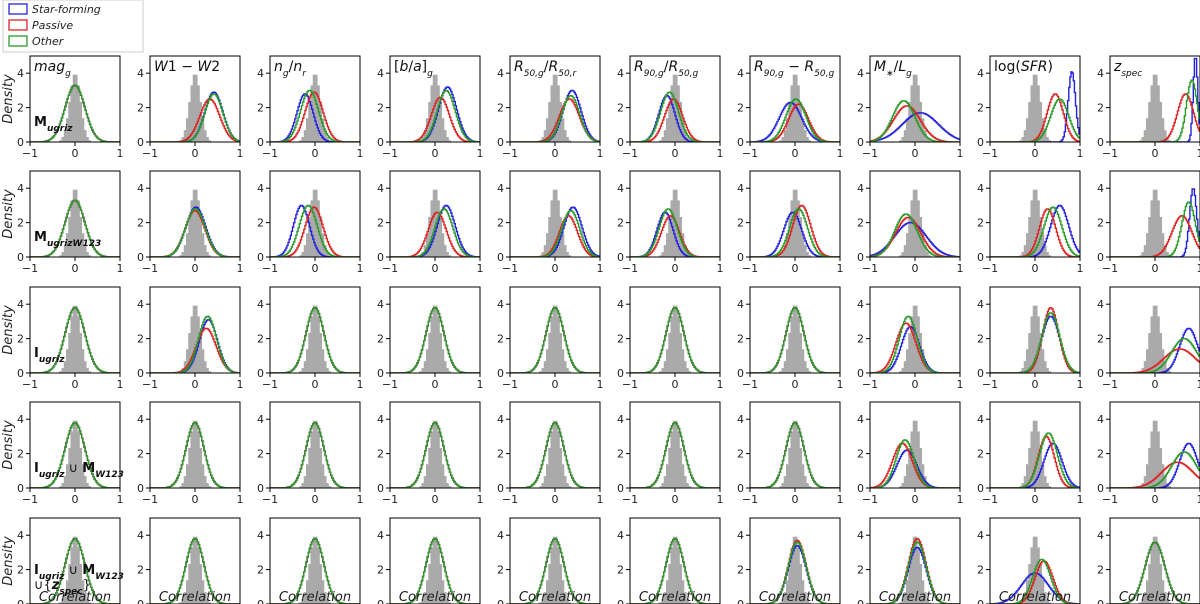  What do you see at coordinates (549, 560) in the screenshot?
I see `panel-r4-c4: −101024Correlation` at bounding box center [549, 560].